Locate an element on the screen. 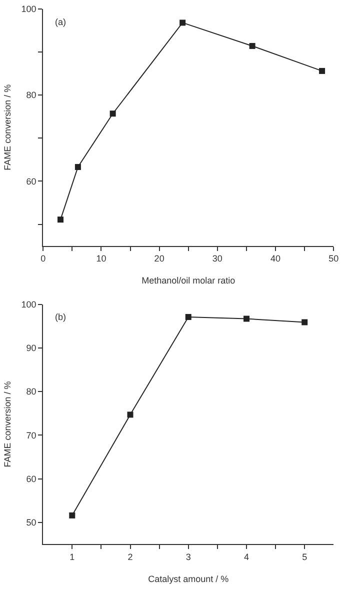 The image size is (343, 591). x-tick-label: 1 is located at coordinates (72, 557).